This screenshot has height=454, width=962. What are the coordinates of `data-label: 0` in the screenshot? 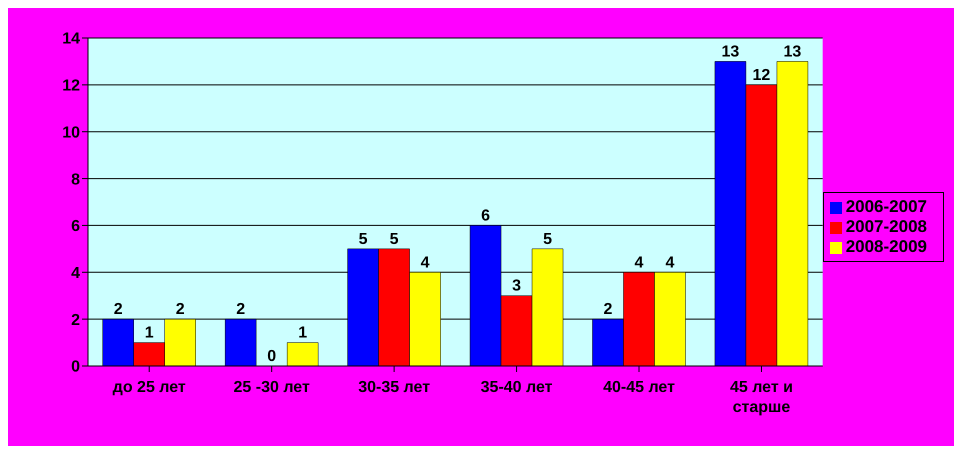 It's located at (271, 356).